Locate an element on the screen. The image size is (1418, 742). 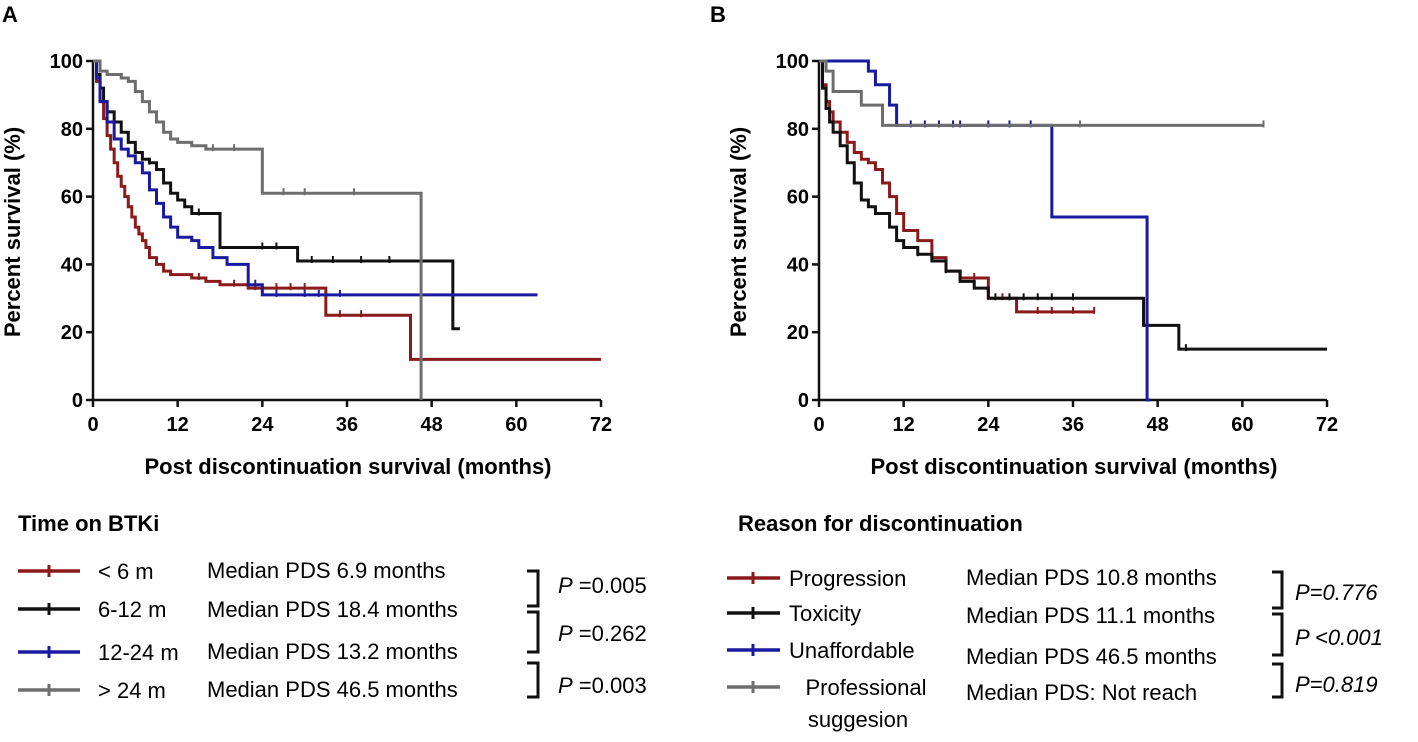
legend-label-unaffordable: Unaffordable is located at coordinates (852, 650).